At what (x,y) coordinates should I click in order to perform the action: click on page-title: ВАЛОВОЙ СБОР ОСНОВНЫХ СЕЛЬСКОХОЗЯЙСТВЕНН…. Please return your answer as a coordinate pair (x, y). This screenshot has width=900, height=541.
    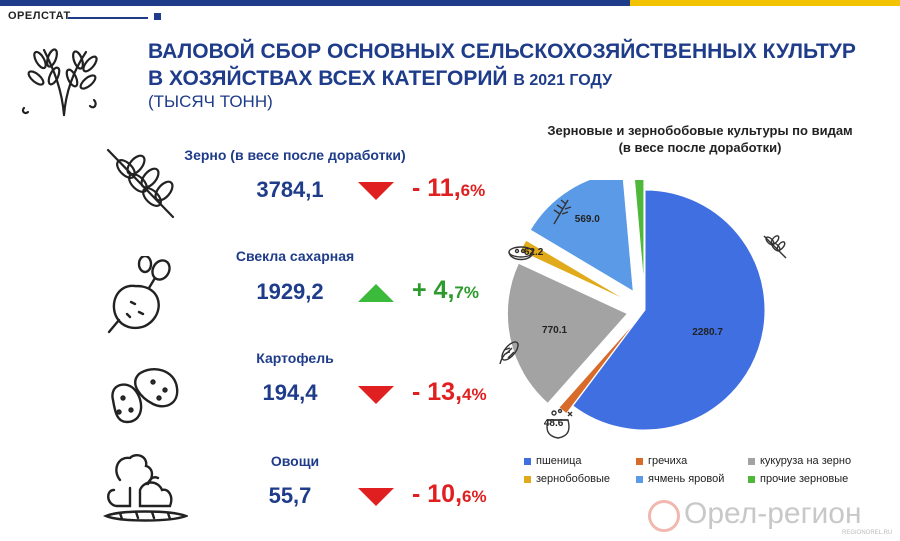
    Looking at the image, I should click on (508, 66).